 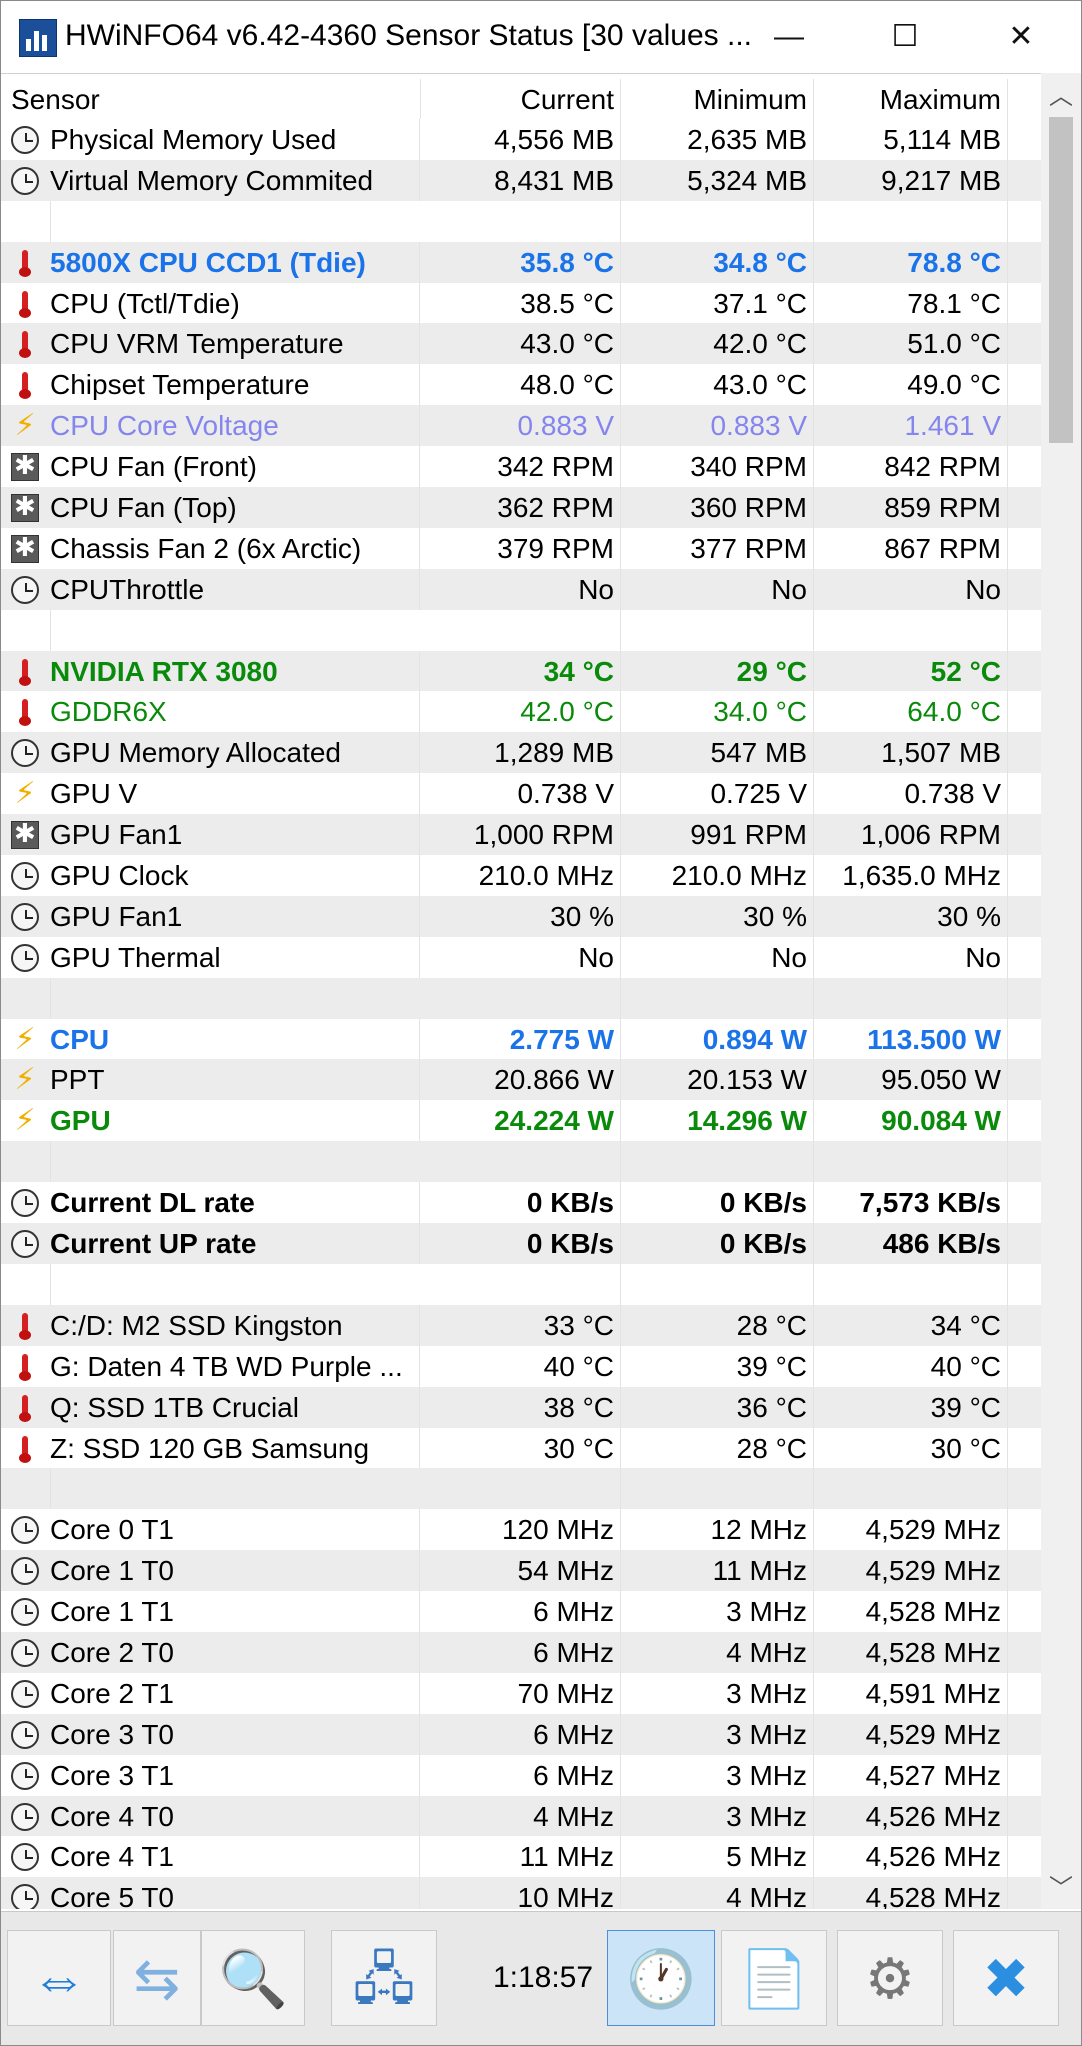 I want to click on vertical-scrollbar: ︿ ﹀, so click(x=1061, y=991).